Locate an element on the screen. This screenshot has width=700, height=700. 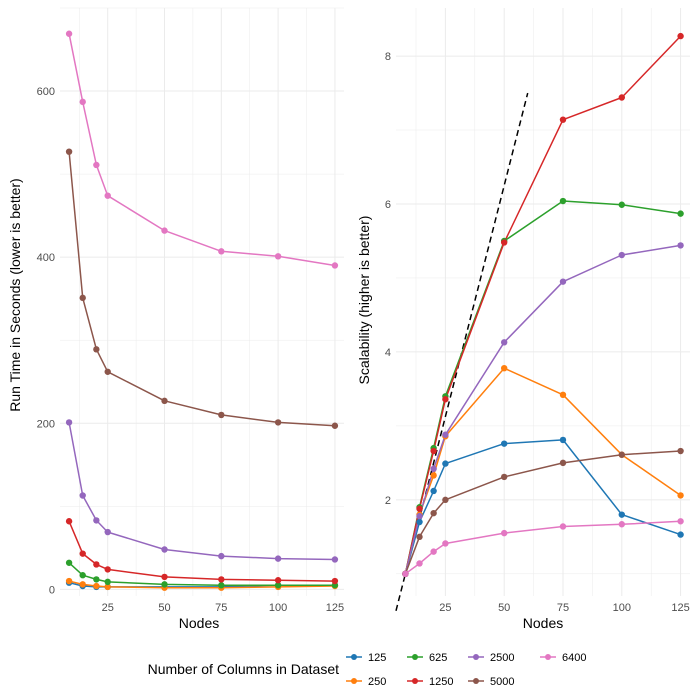
scalability-y-axis-title: Scalability (higher is better) is located at coordinates (364, 300).